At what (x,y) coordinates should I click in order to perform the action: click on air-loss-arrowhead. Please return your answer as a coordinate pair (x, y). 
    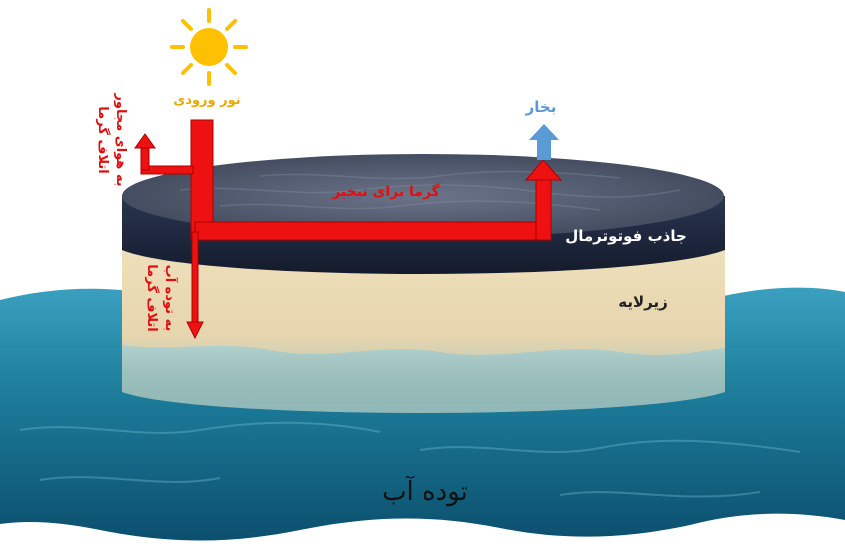
    Looking at the image, I should click on (145, 141).